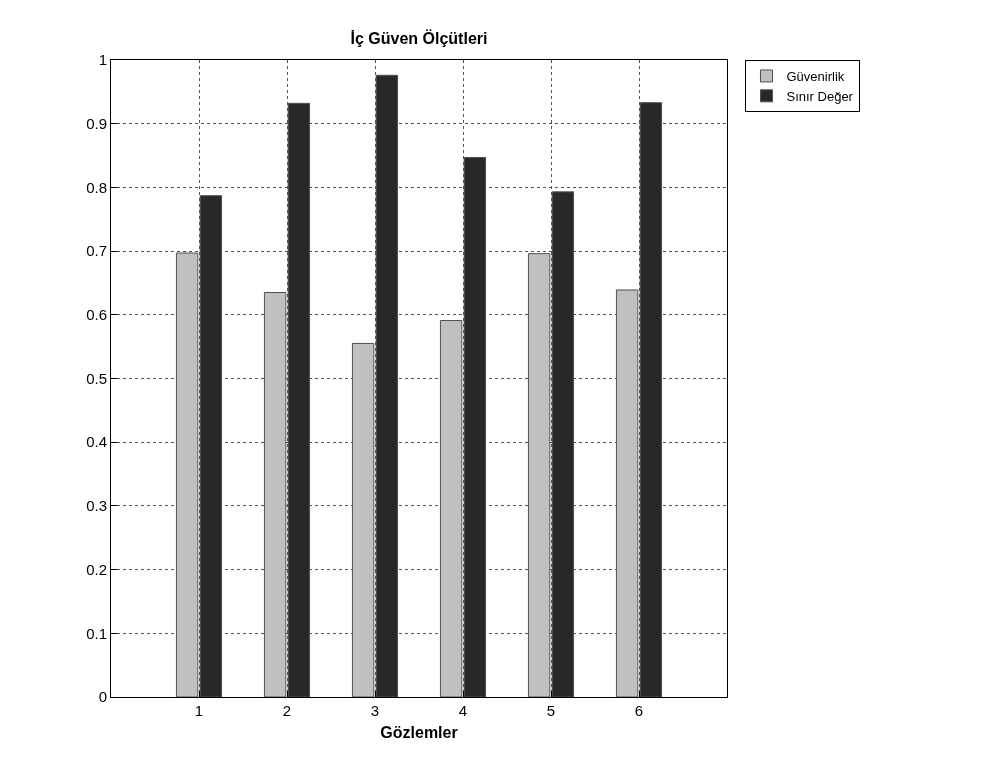 The height and width of the screenshot is (767, 1008). I want to click on x-tick-label: 1, so click(199, 710).